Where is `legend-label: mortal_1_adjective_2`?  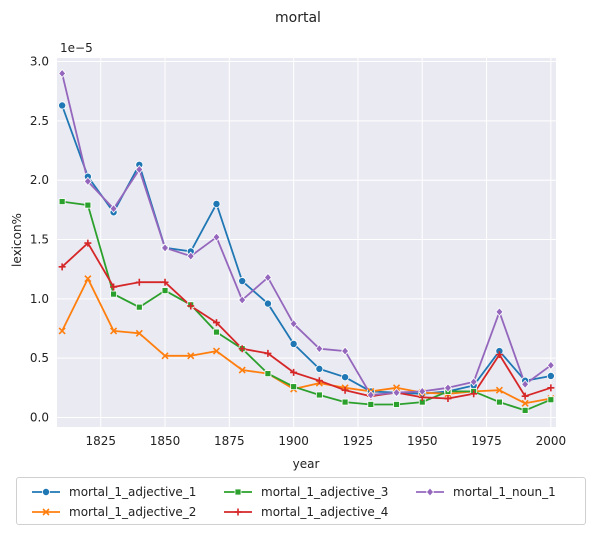
legend-label: mortal_1_adjective_2 is located at coordinates (133, 512).